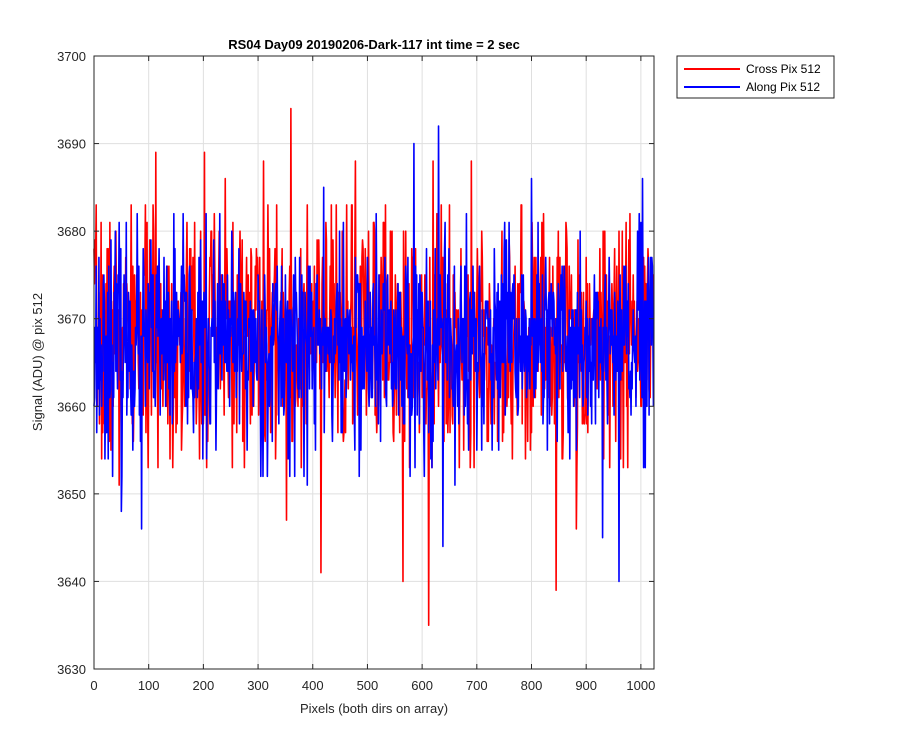  I want to click on y-tick-label: 3660, so click(71, 406).